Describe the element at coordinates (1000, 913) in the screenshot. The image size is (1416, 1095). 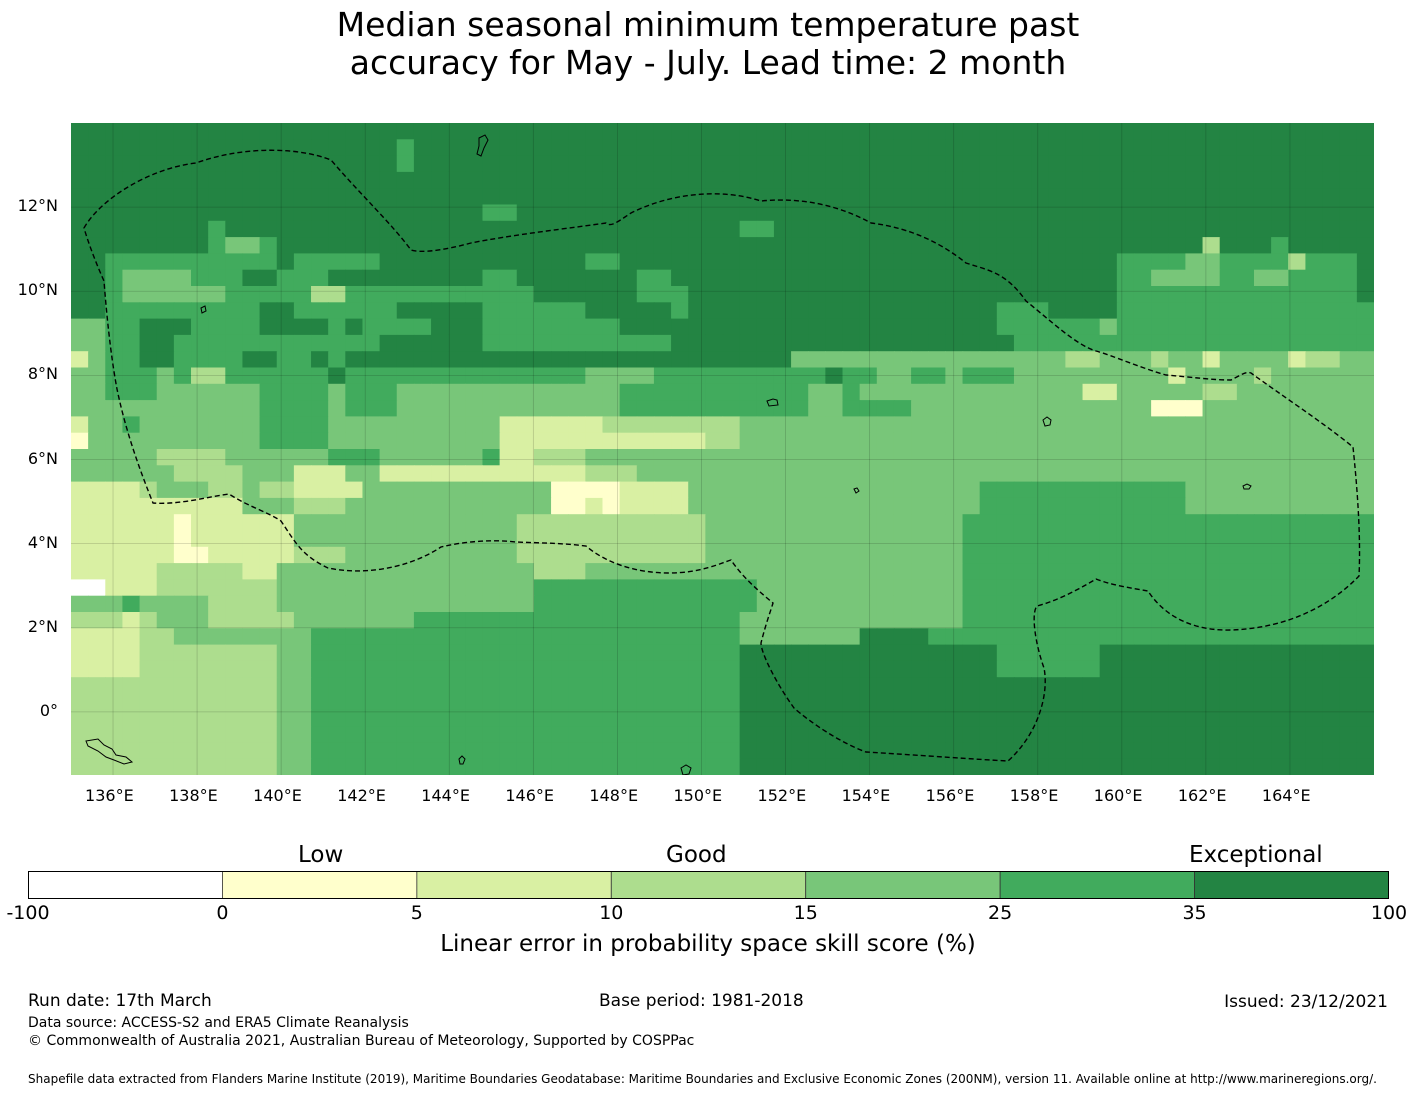
I see `colorbar-tick-label: 25` at that location.